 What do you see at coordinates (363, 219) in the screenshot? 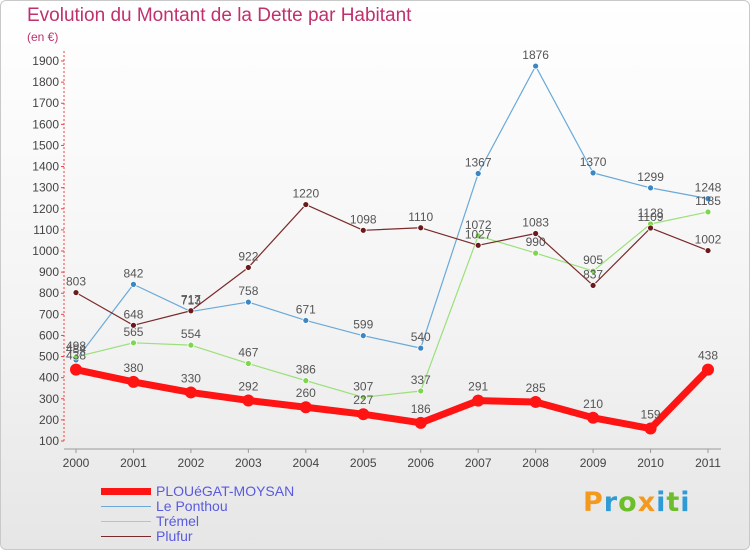
I see `data-label: 1098` at bounding box center [363, 219].